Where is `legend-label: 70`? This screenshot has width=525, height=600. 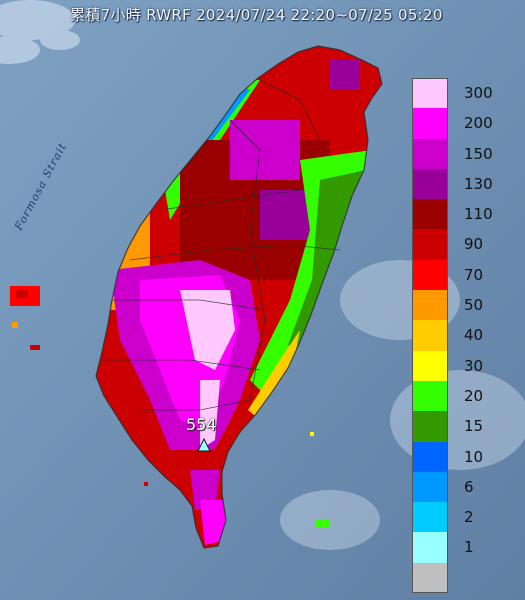 legend-label: 70 is located at coordinates (473, 275).